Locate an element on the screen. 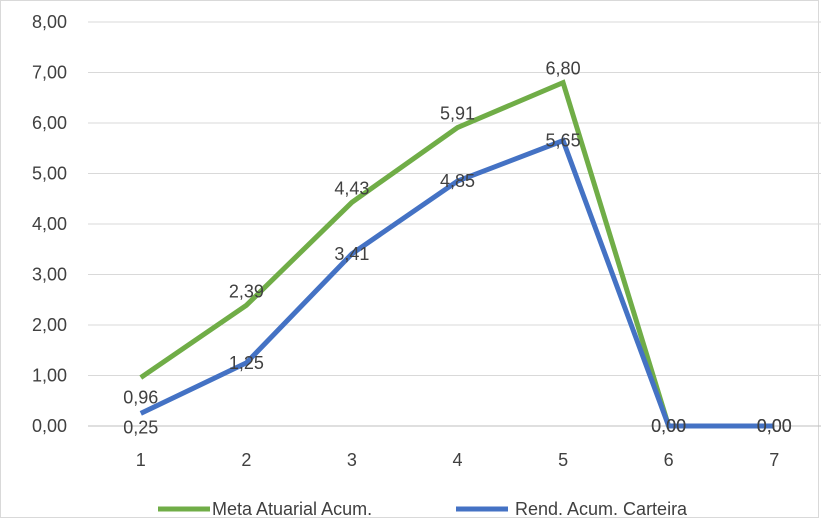  data-label: 4,43 is located at coordinates (351, 188).